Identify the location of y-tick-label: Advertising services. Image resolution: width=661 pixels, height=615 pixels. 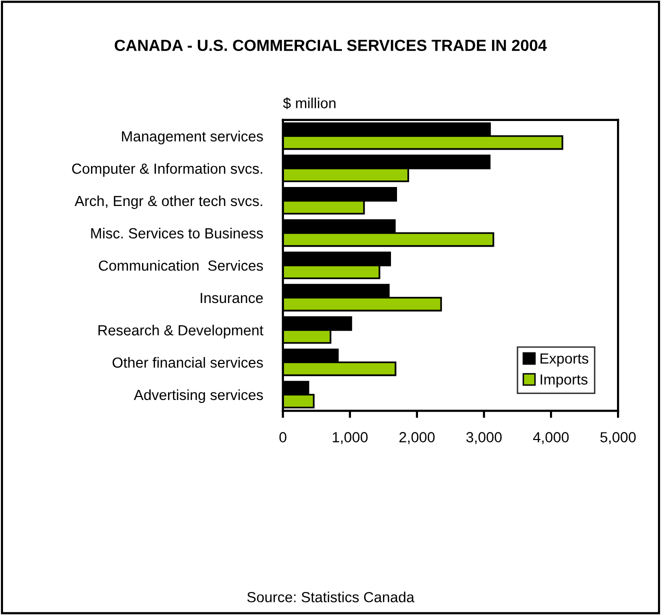
(198, 396).